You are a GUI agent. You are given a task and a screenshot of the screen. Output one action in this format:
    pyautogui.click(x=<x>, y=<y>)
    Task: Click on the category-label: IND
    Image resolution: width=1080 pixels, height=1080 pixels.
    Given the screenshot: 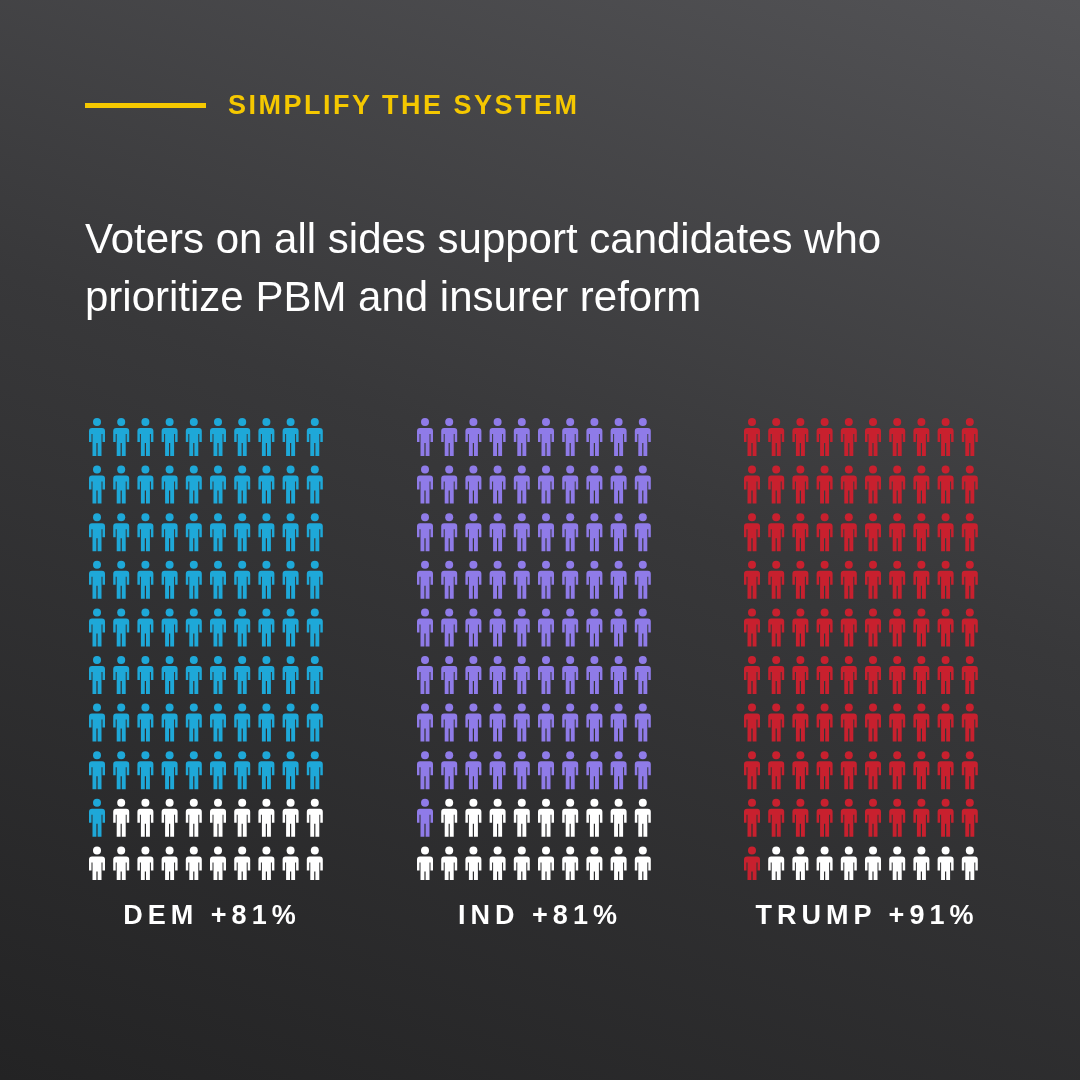 What is the action you would take?
    pyautogui.click(x=489, y=915)
    